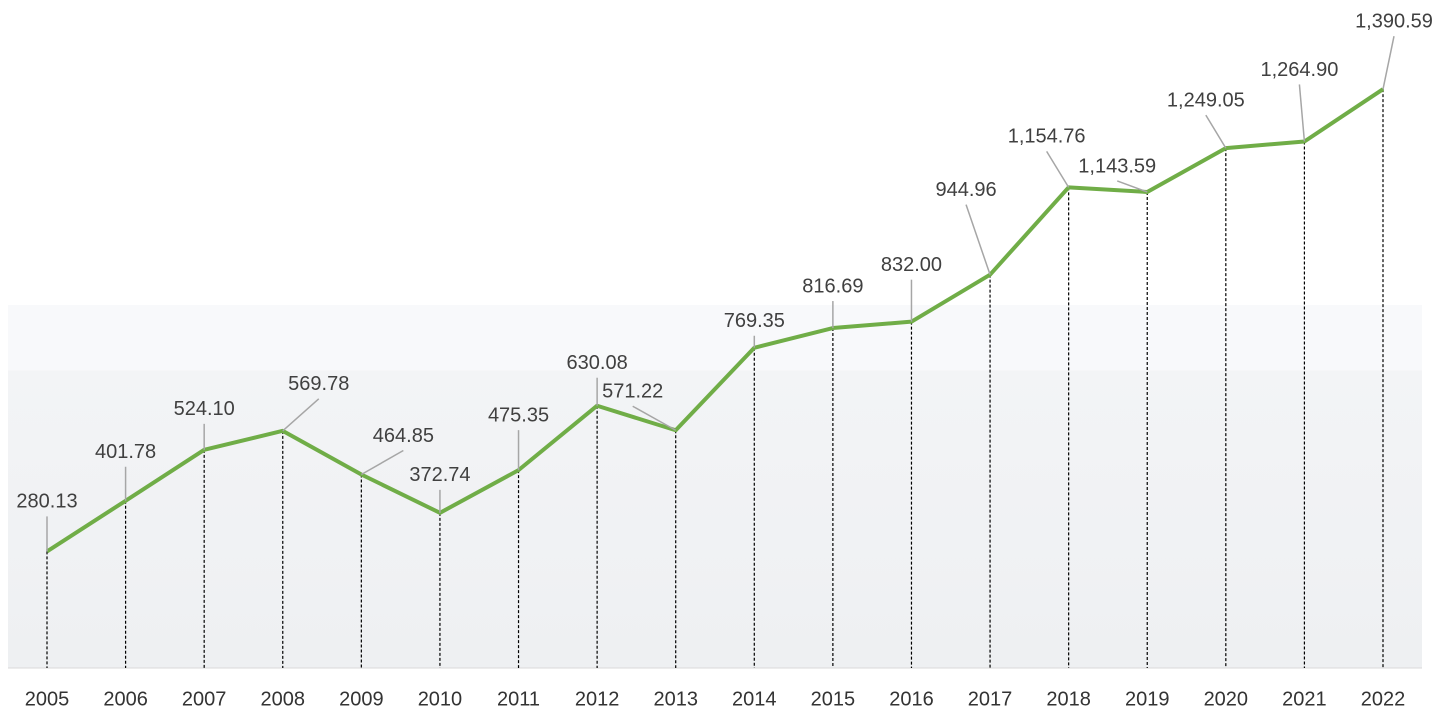  What do you see at coordinates (439, 475) in the screenshot?
I see `data-label: 372.74` at bounding box center [439, 475].